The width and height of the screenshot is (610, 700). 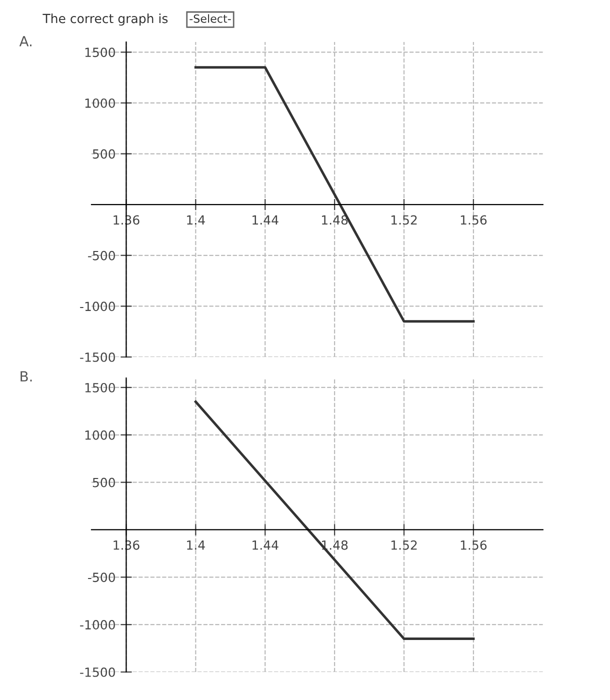 What do you see at coordinates (26, 376) in the screenshot?
I see `chart-title: B.` at bounding box center [26, 376].